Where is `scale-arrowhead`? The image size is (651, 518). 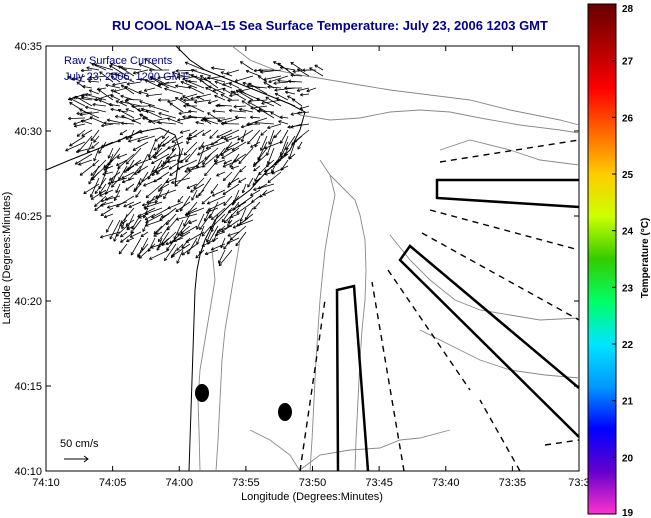
scale-arrowhead is located at coordinates (86, 459).